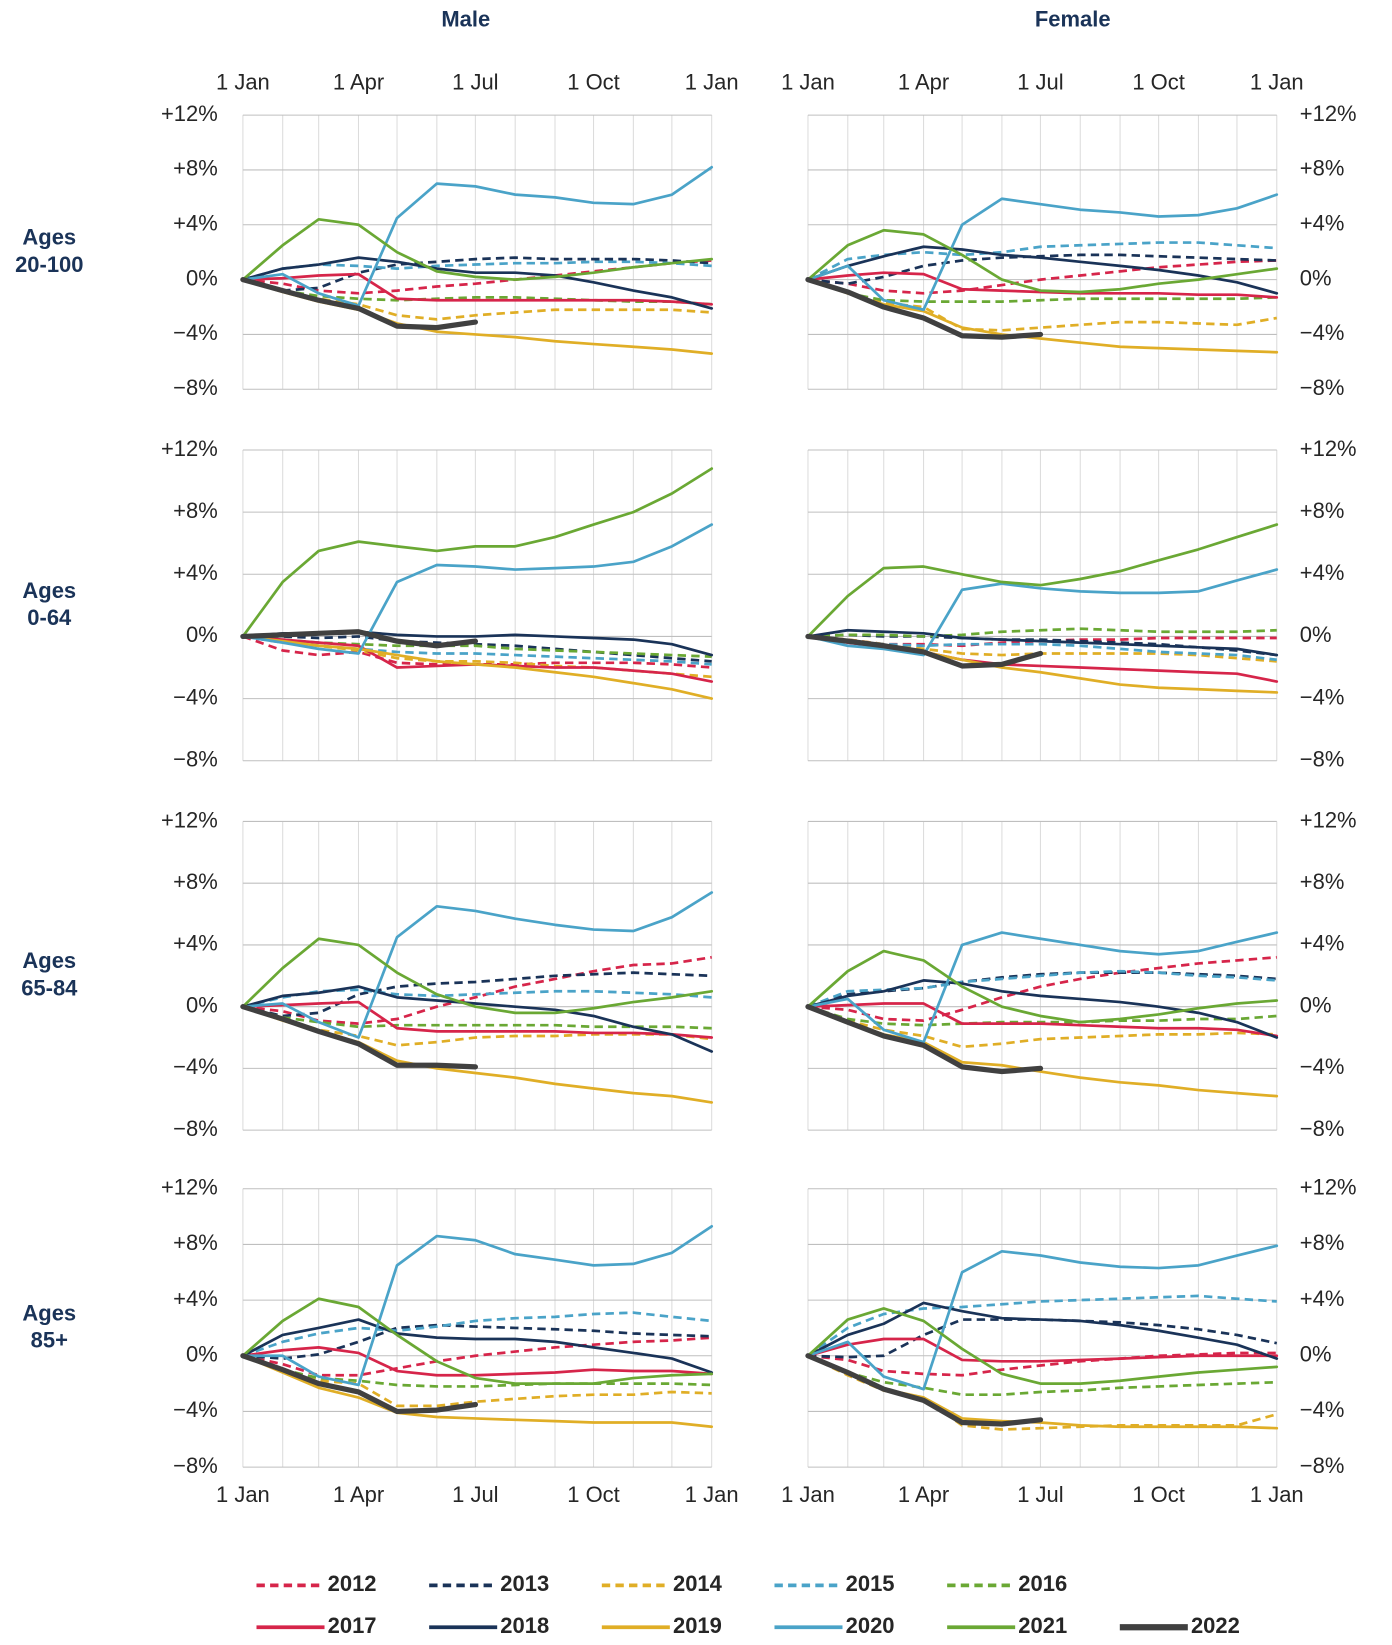 This screenshot has height=1645, width=1392. What do you see at coordinates (870, 1625) in the screenshot?
I see `legend-label: 2020` at bounding box center [870, 1625].